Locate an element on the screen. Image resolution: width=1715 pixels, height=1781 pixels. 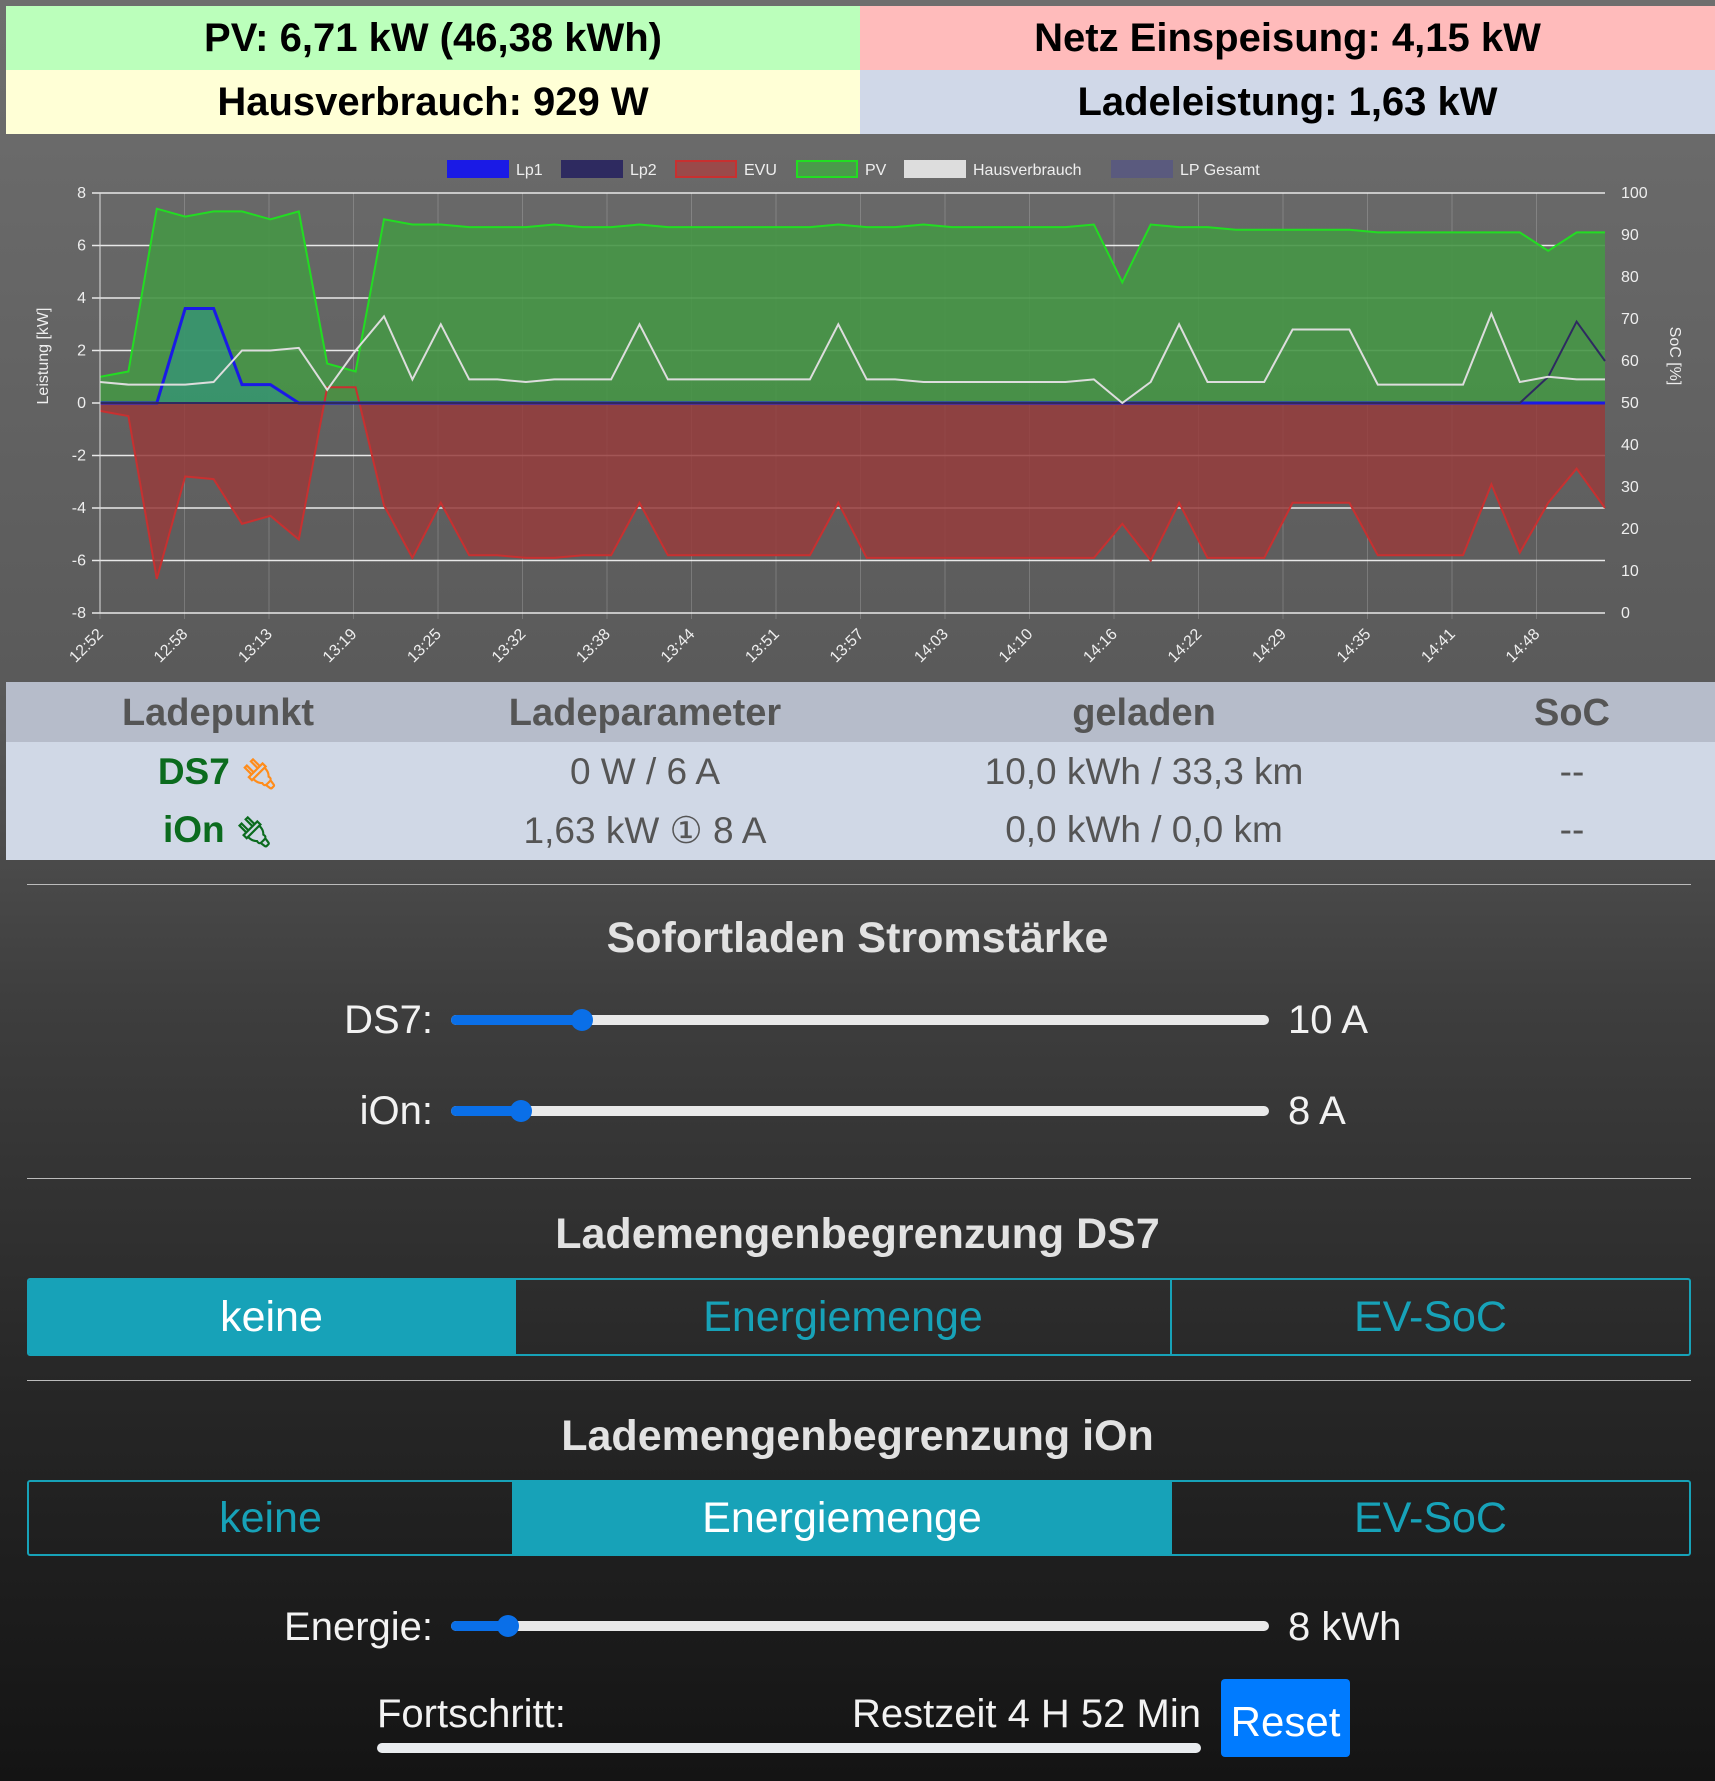
y2-tick-label: 50 is located at coordinates (1630, 403).